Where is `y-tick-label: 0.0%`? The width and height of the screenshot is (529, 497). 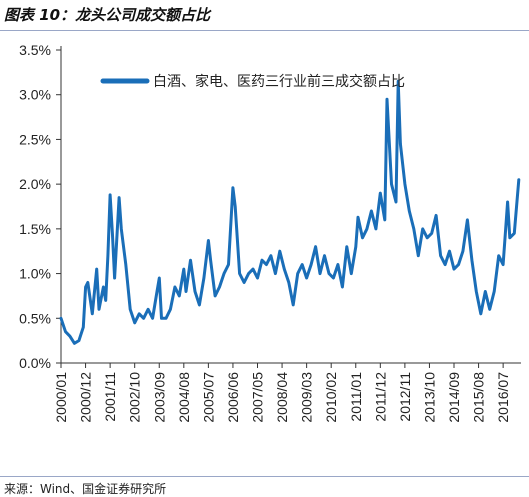 y-tick-label: 0.0% is located at coordinates (35, 363).